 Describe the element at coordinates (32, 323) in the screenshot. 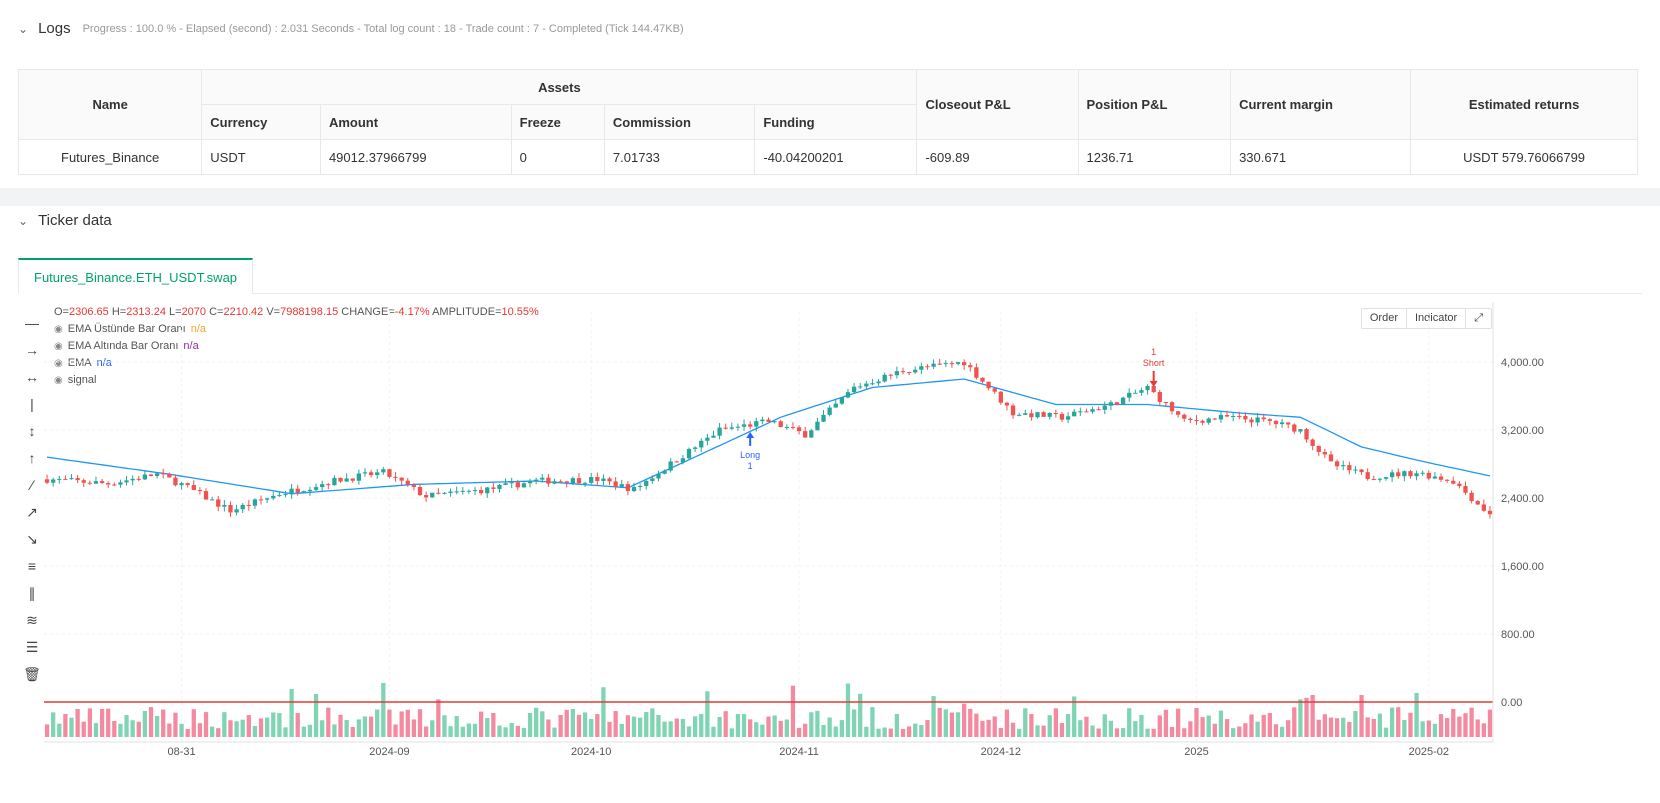

I see `horizontal-line-icon: —` at that location.